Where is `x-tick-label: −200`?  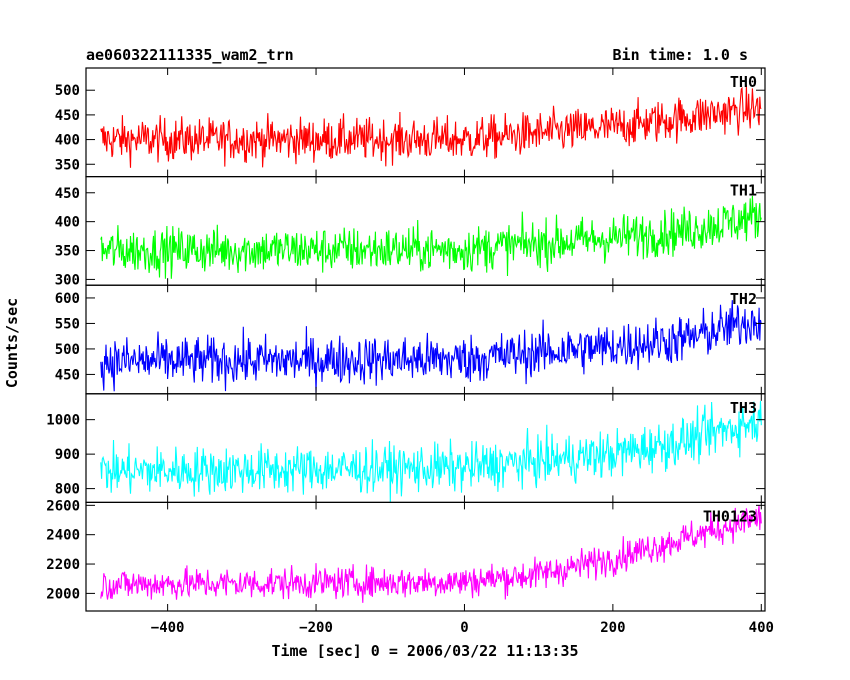
x-tick-label: −200 is located at coordinates (316, 628).